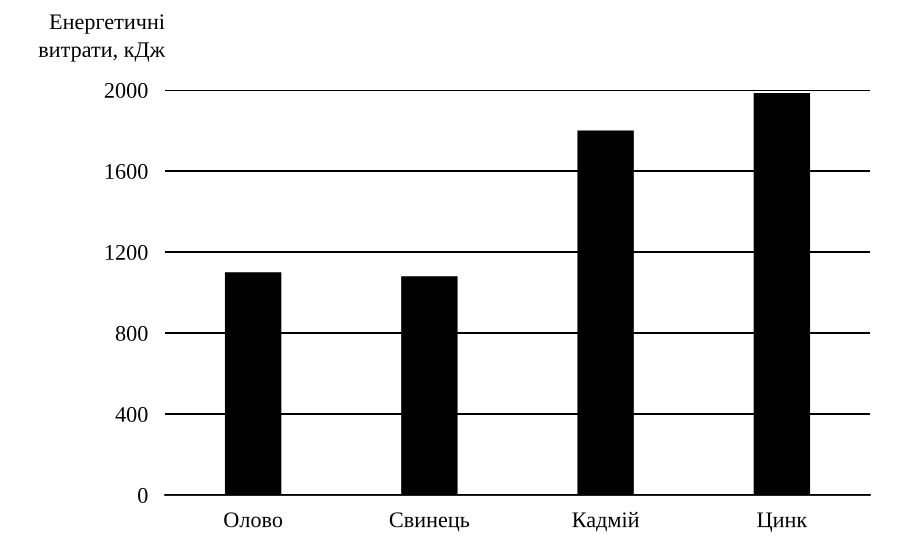 The image size is (901, 540). I want to click on y-tick-label: 0, so click(143, 495).